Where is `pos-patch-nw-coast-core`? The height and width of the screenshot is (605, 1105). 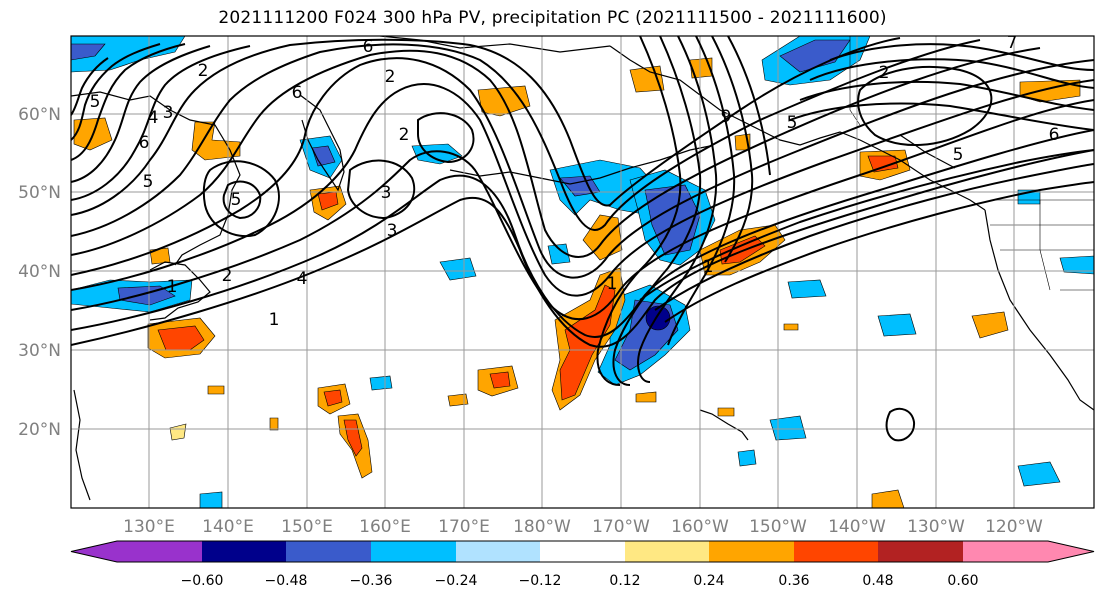
pos-patch-nw-coast-core is located at coordinates (883, 164).